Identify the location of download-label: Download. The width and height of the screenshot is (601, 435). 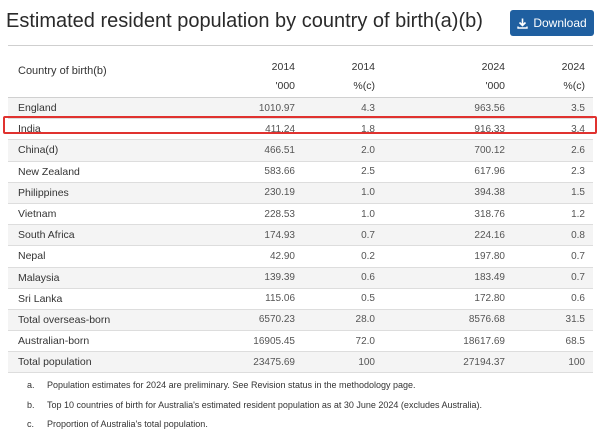
(560, 23).